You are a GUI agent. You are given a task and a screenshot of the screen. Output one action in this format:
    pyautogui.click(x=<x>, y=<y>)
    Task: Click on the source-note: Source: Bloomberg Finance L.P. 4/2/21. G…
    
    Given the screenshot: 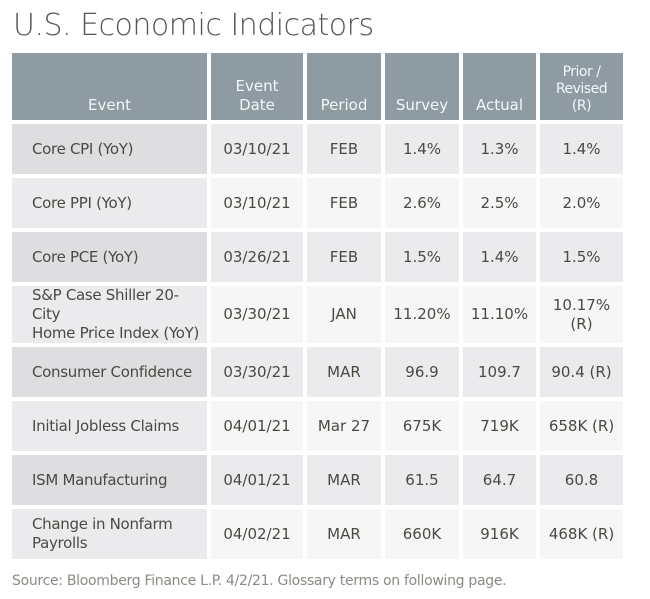 What is the action you would take?
    pyautogui.click(x=259, y=581)
    